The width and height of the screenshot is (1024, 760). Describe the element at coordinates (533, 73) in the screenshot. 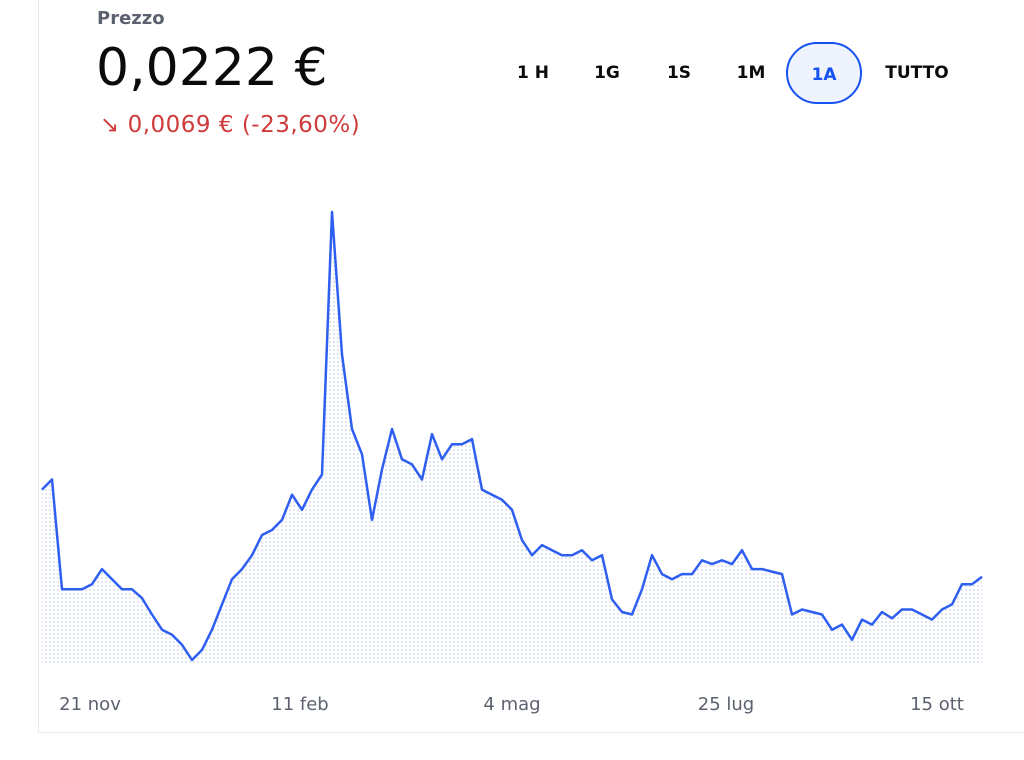

I see `range-button: 1 H` at that location.